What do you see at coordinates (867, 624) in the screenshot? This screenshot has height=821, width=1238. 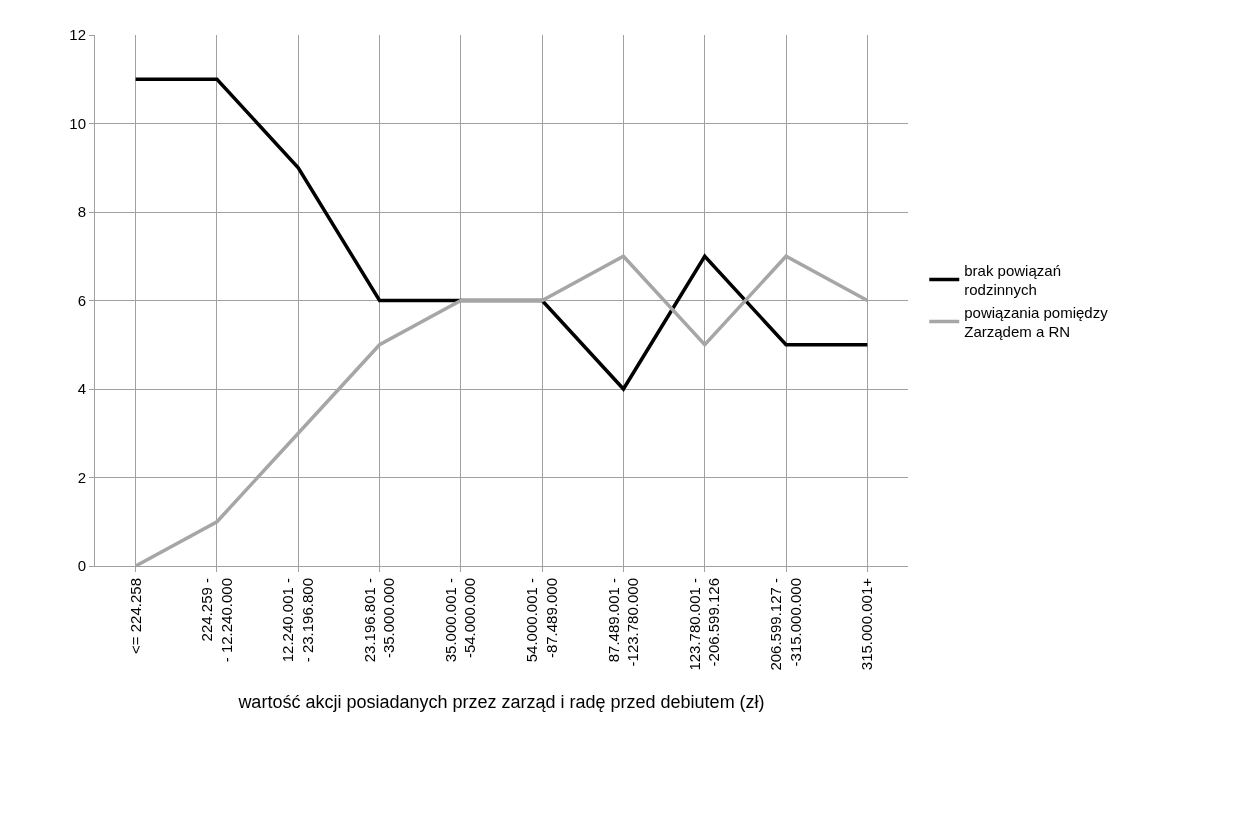 I see `x-tick-label: 315.000.001+` at bounding box center [867, 624].